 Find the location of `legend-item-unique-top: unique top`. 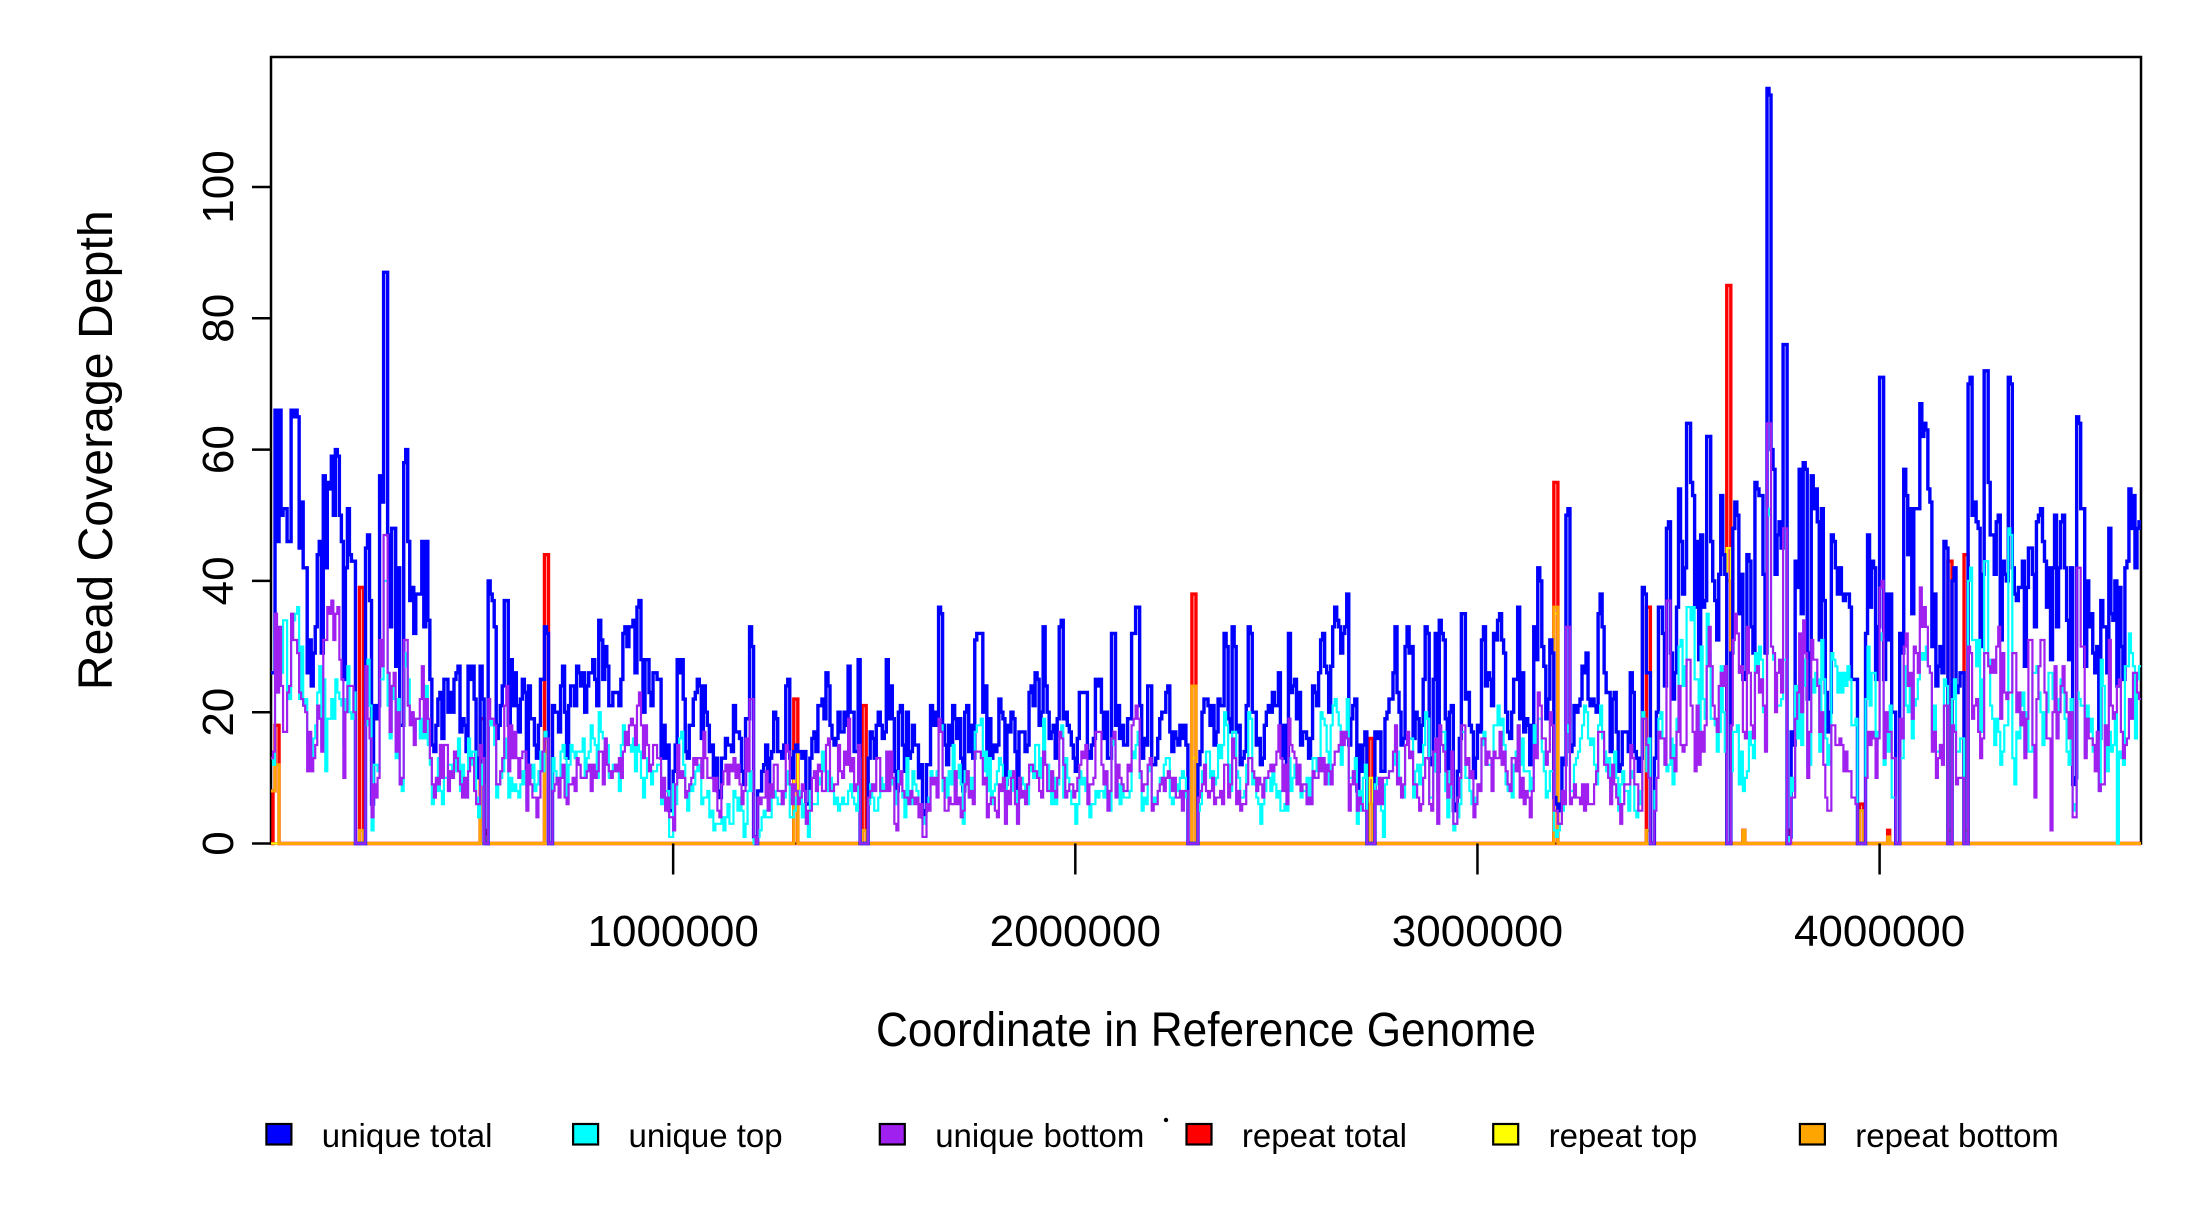

legend-item-unique-top: unique top is located at coordinates (677, 1135).